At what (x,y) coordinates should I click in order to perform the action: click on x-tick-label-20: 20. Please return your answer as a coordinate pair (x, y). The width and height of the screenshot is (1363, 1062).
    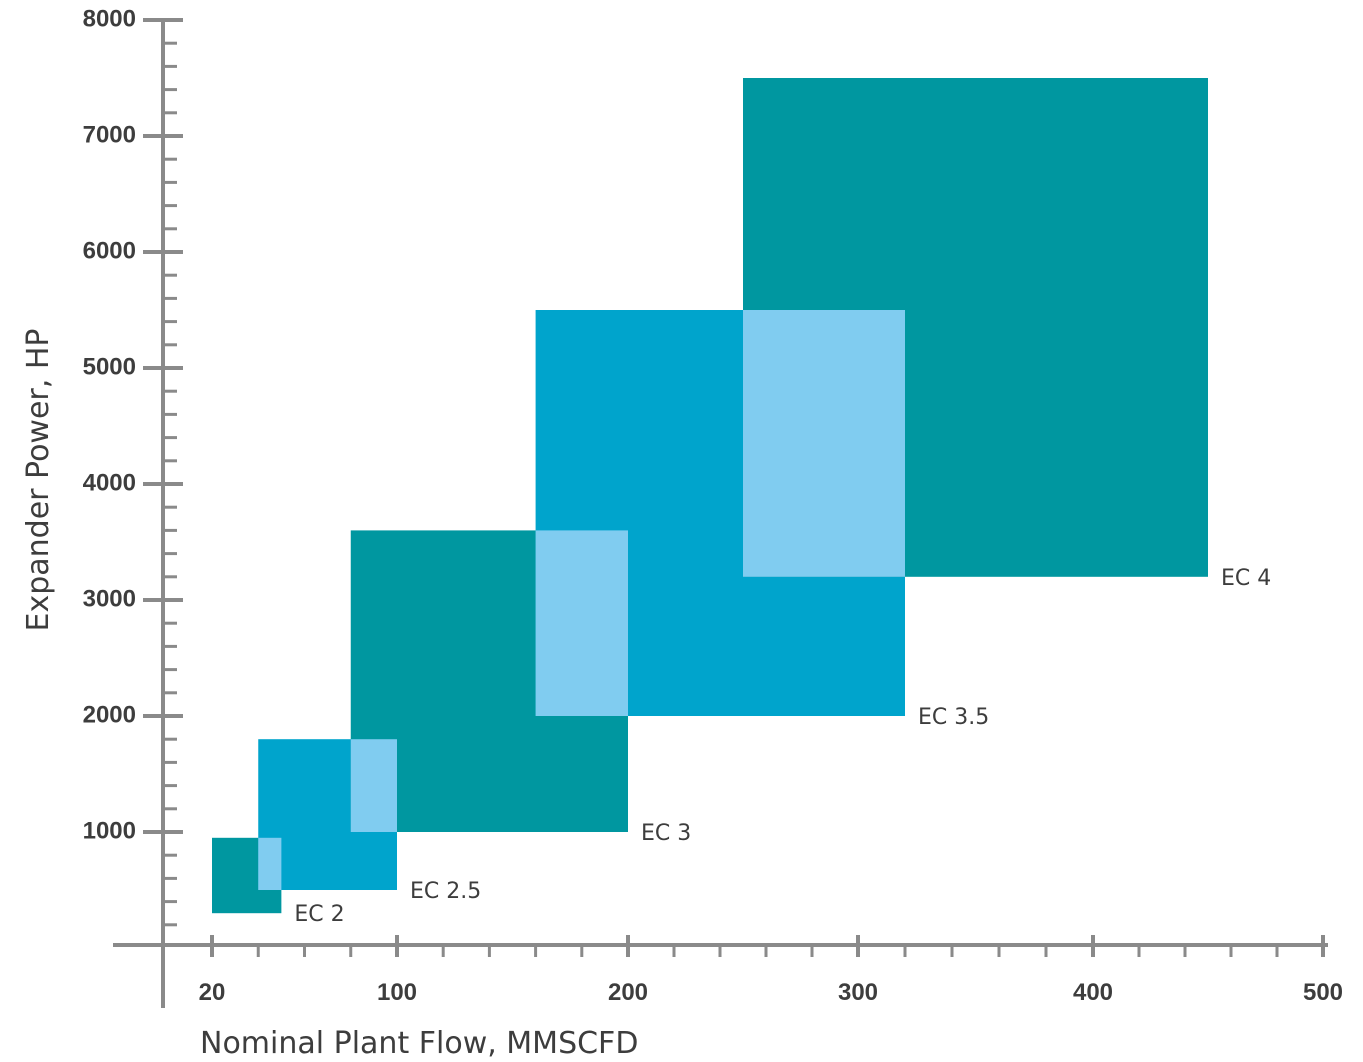
    Looking at the image, I should click on (212, 992).